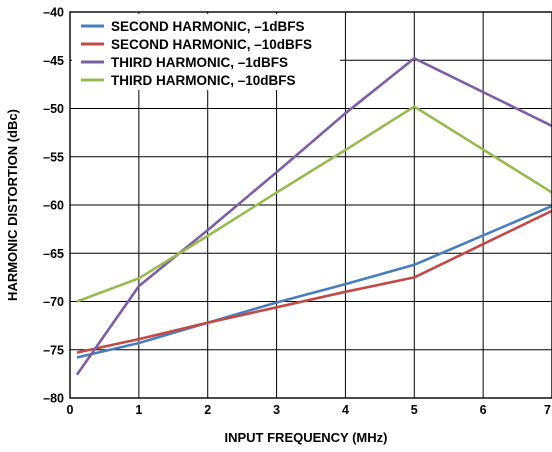  I want to click on legend-entry: SECOND HARMONIC, –10dBFS, so click(211, 44).